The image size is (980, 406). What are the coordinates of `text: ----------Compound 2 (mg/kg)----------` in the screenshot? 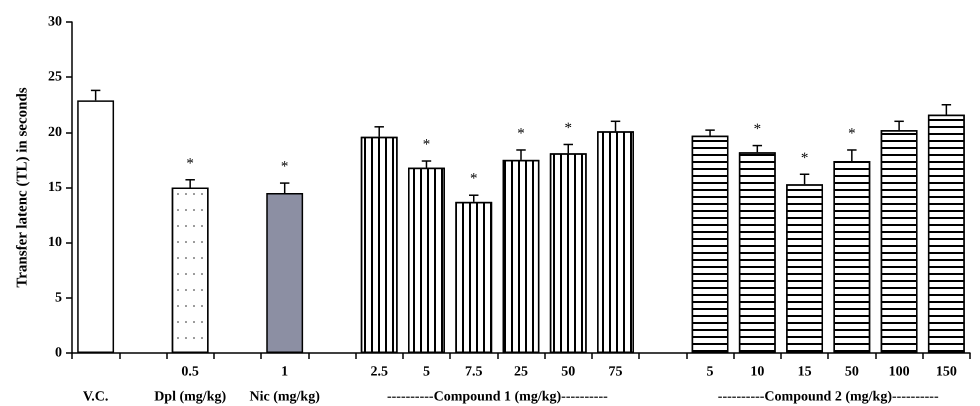 It's located at (828, 397).